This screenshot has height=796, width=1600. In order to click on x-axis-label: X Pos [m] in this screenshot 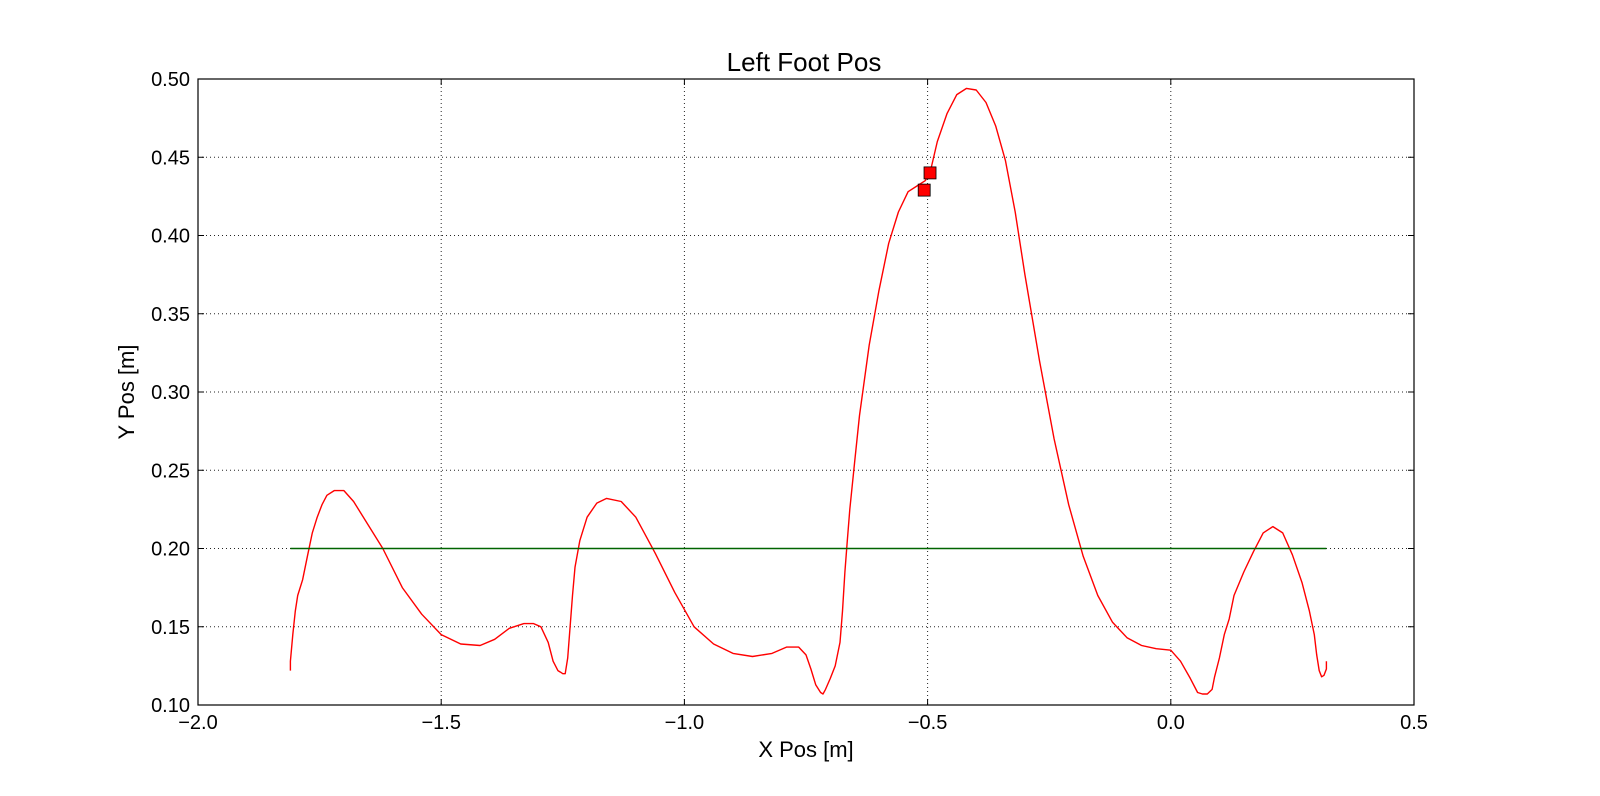, I will do `click(805, 749)`.